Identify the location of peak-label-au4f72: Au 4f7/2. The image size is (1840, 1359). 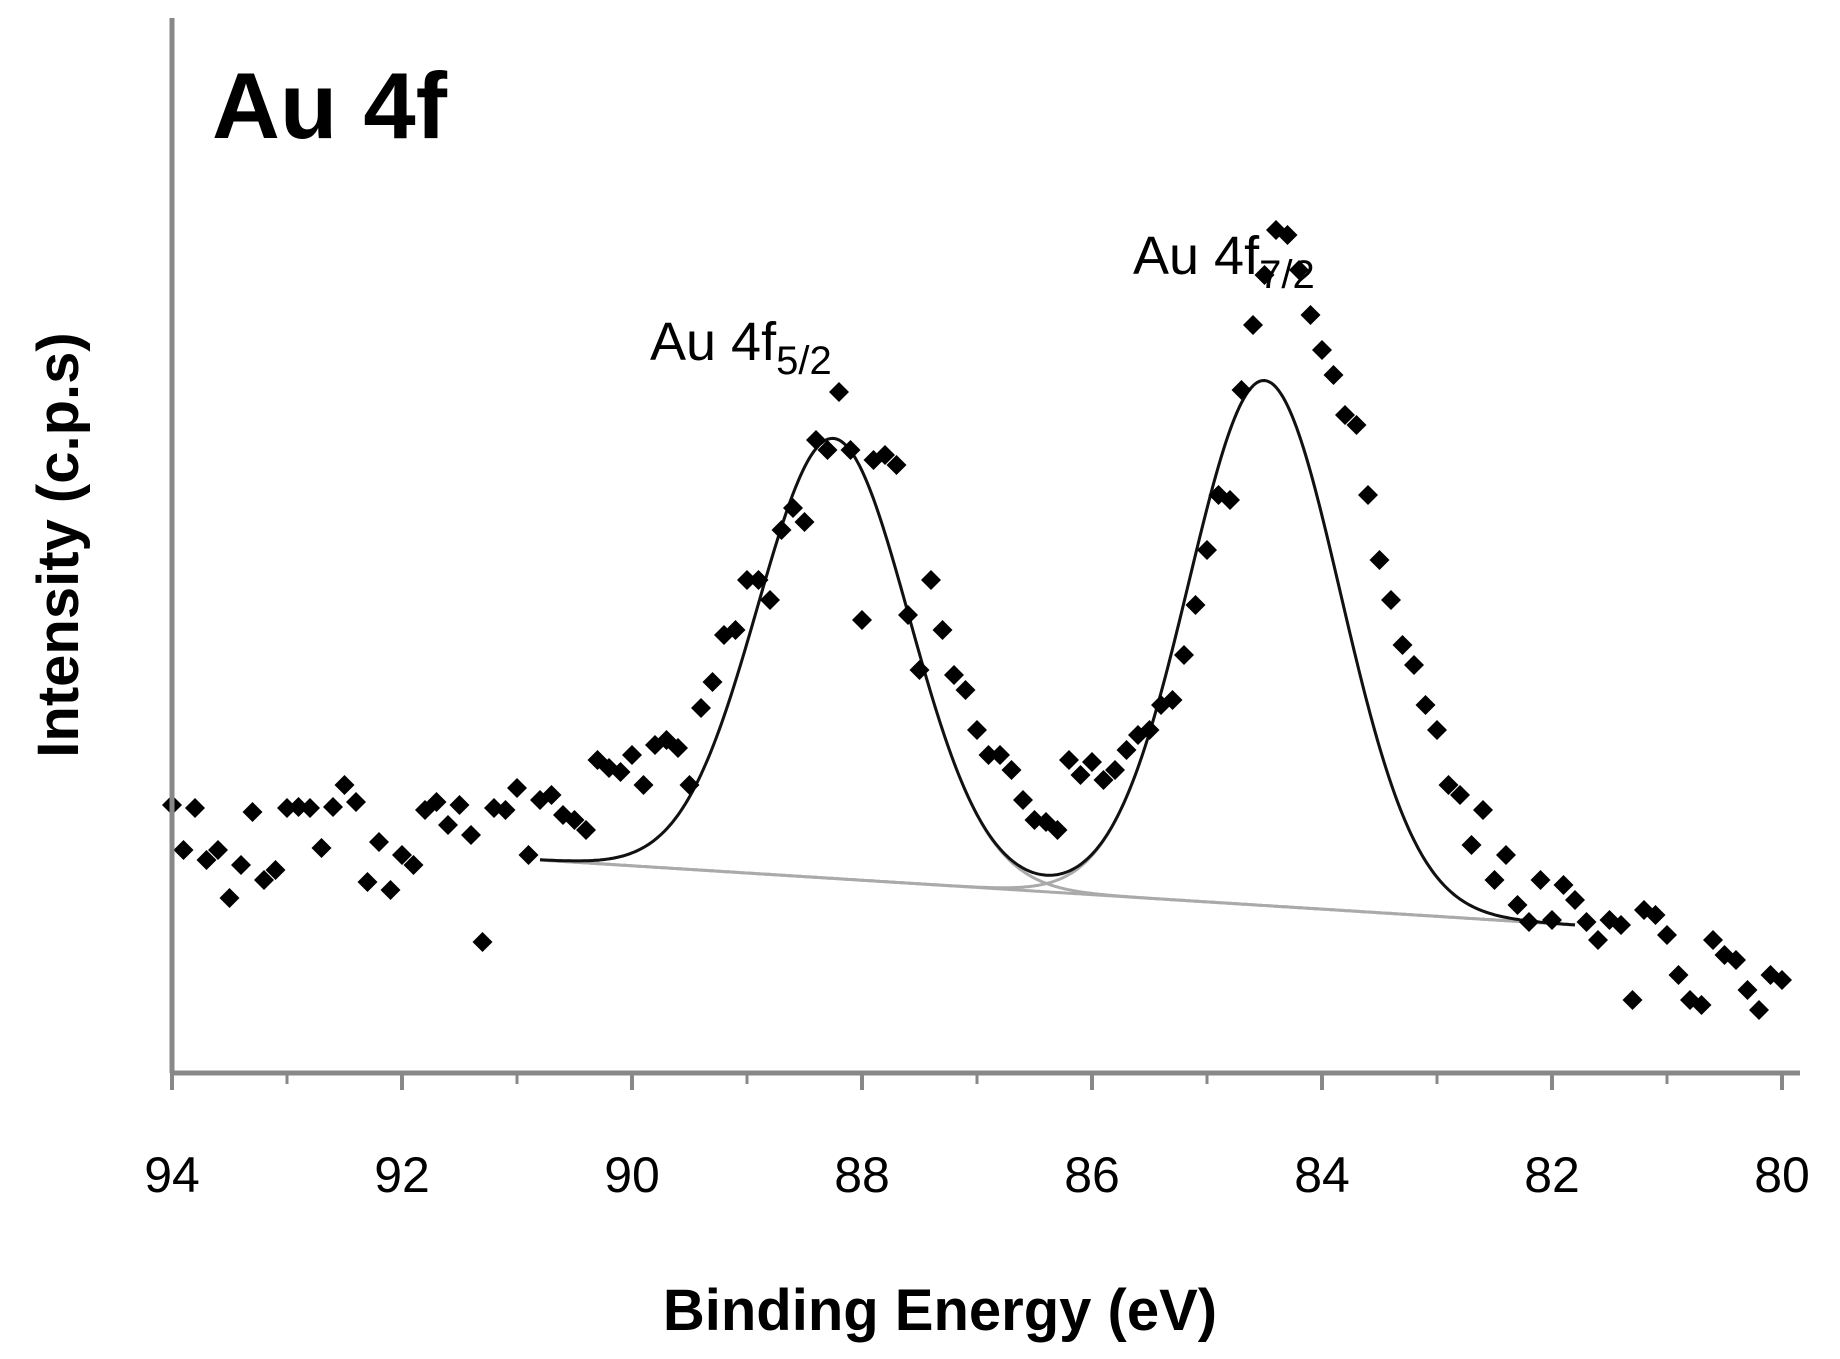
(1224, 261).